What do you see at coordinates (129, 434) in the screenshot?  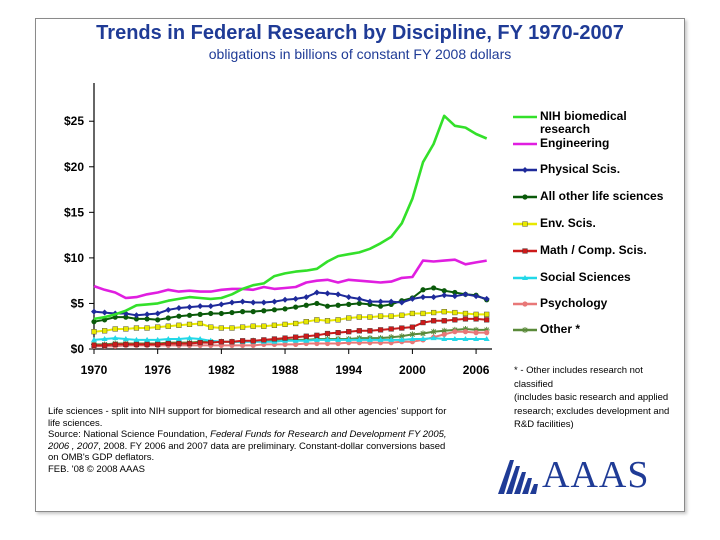 I see `source-prefix: Source: National Science Foundation,` at bounding box center [129, 434].